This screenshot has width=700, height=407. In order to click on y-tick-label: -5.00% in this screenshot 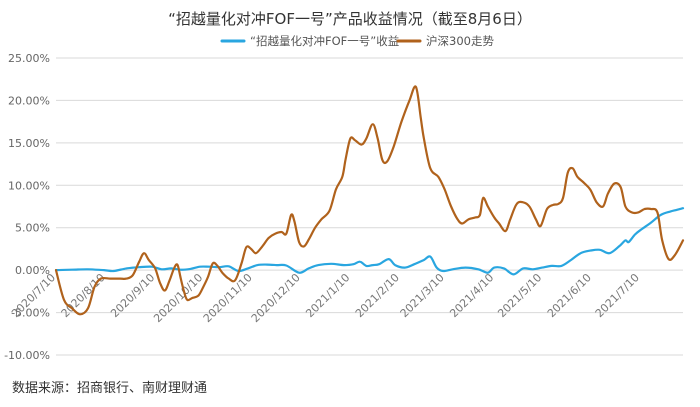, I will do `click(30, 313)`.